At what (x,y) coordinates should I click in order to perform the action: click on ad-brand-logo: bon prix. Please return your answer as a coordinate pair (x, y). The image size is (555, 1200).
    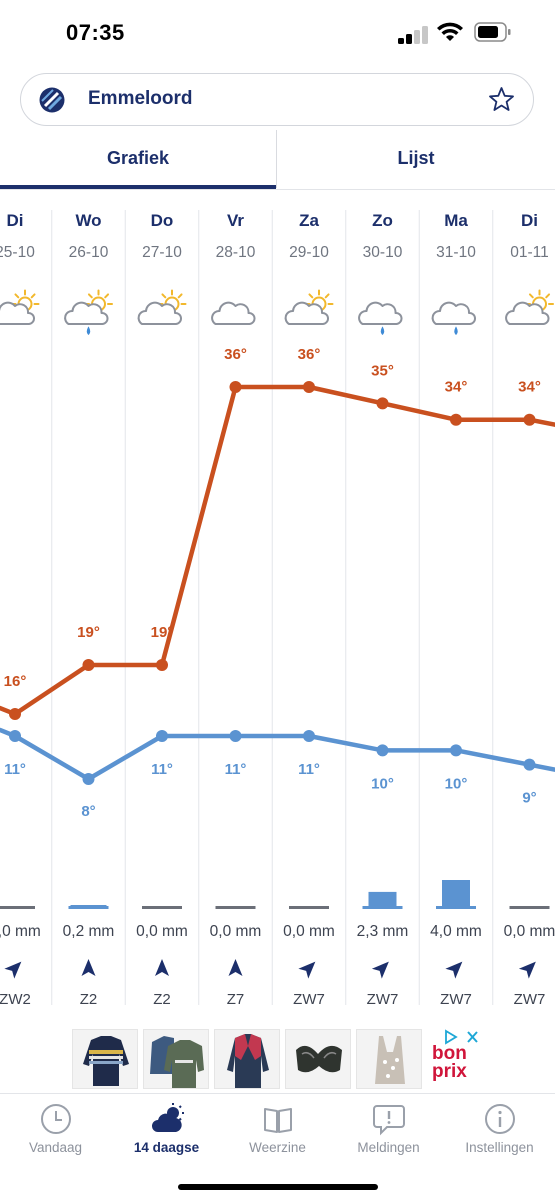
    Looking at the image, I should click on (458, 1064).